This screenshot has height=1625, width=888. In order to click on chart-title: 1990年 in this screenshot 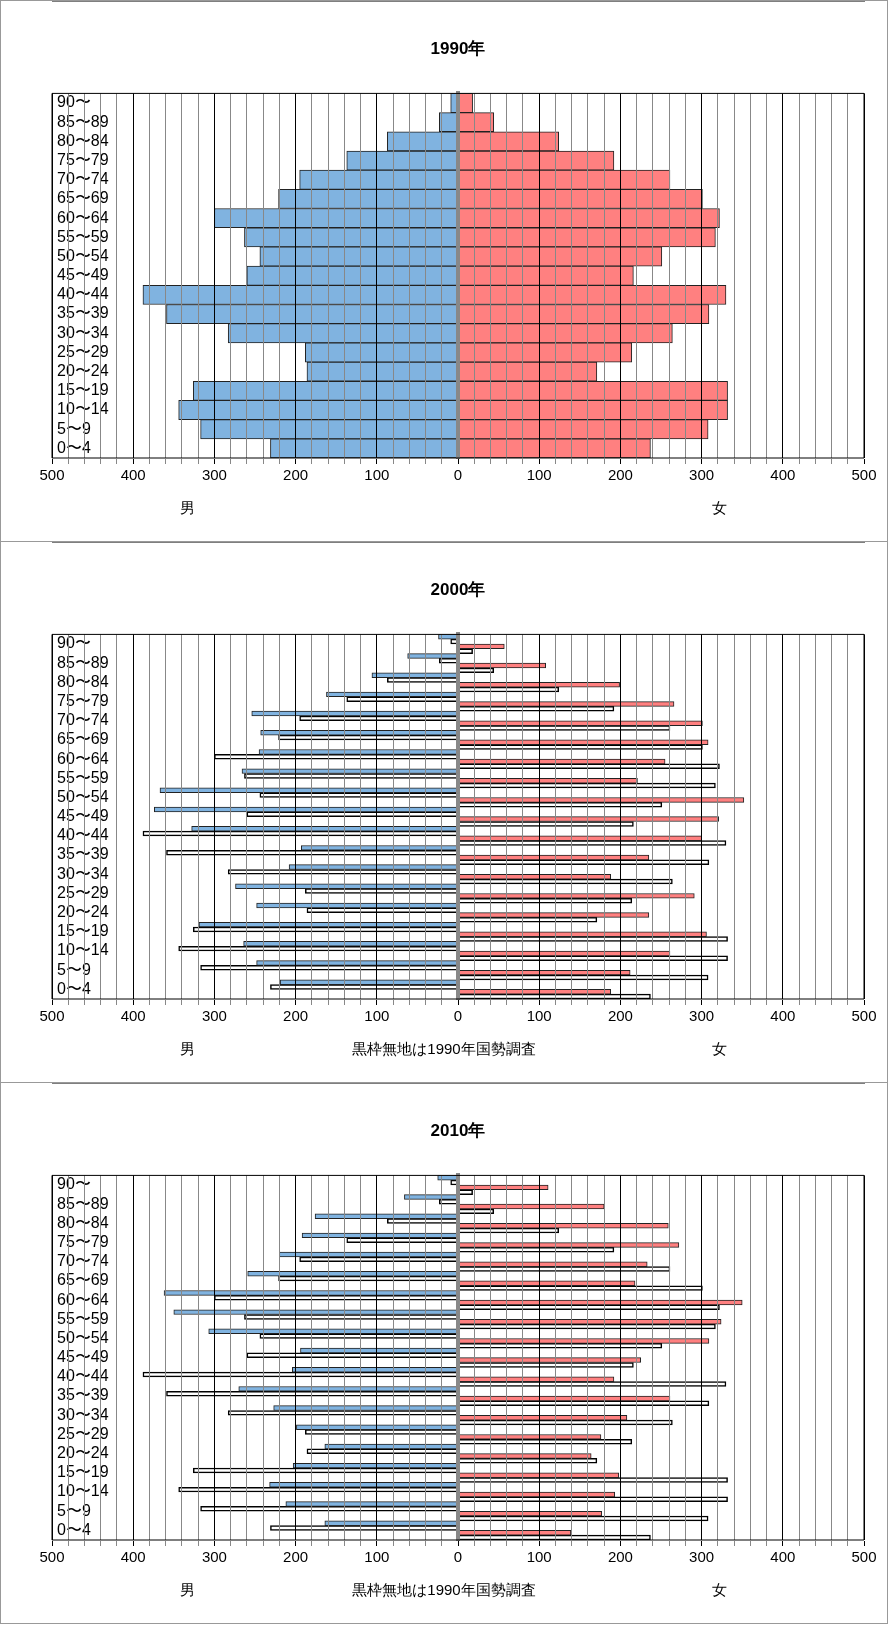, I will do `click(458, 48)`.